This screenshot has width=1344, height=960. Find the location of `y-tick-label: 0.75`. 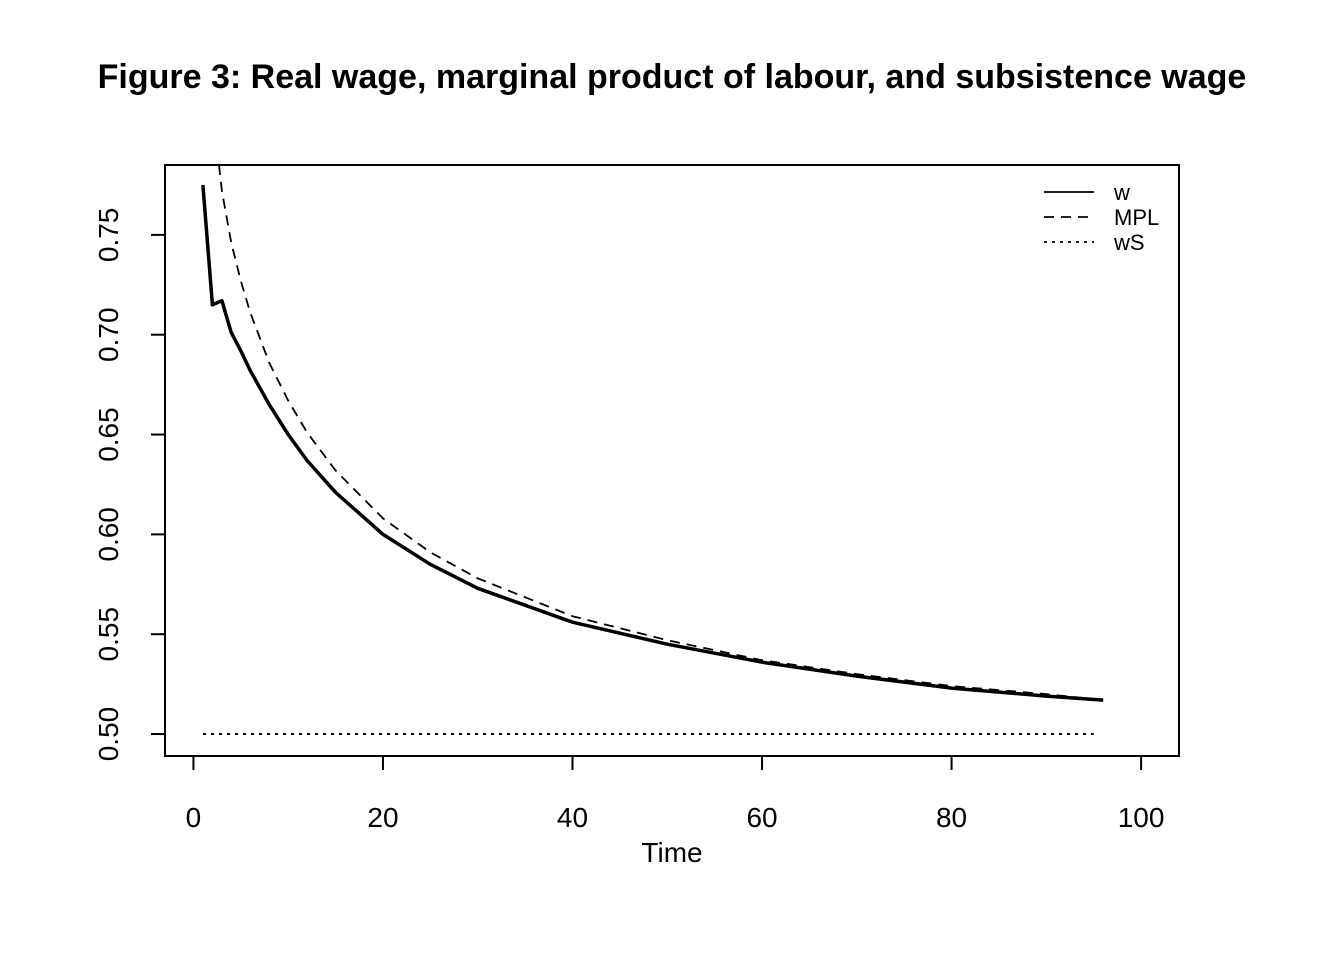

y-tick-label: 0.75 is located at coordinates (108, 235).